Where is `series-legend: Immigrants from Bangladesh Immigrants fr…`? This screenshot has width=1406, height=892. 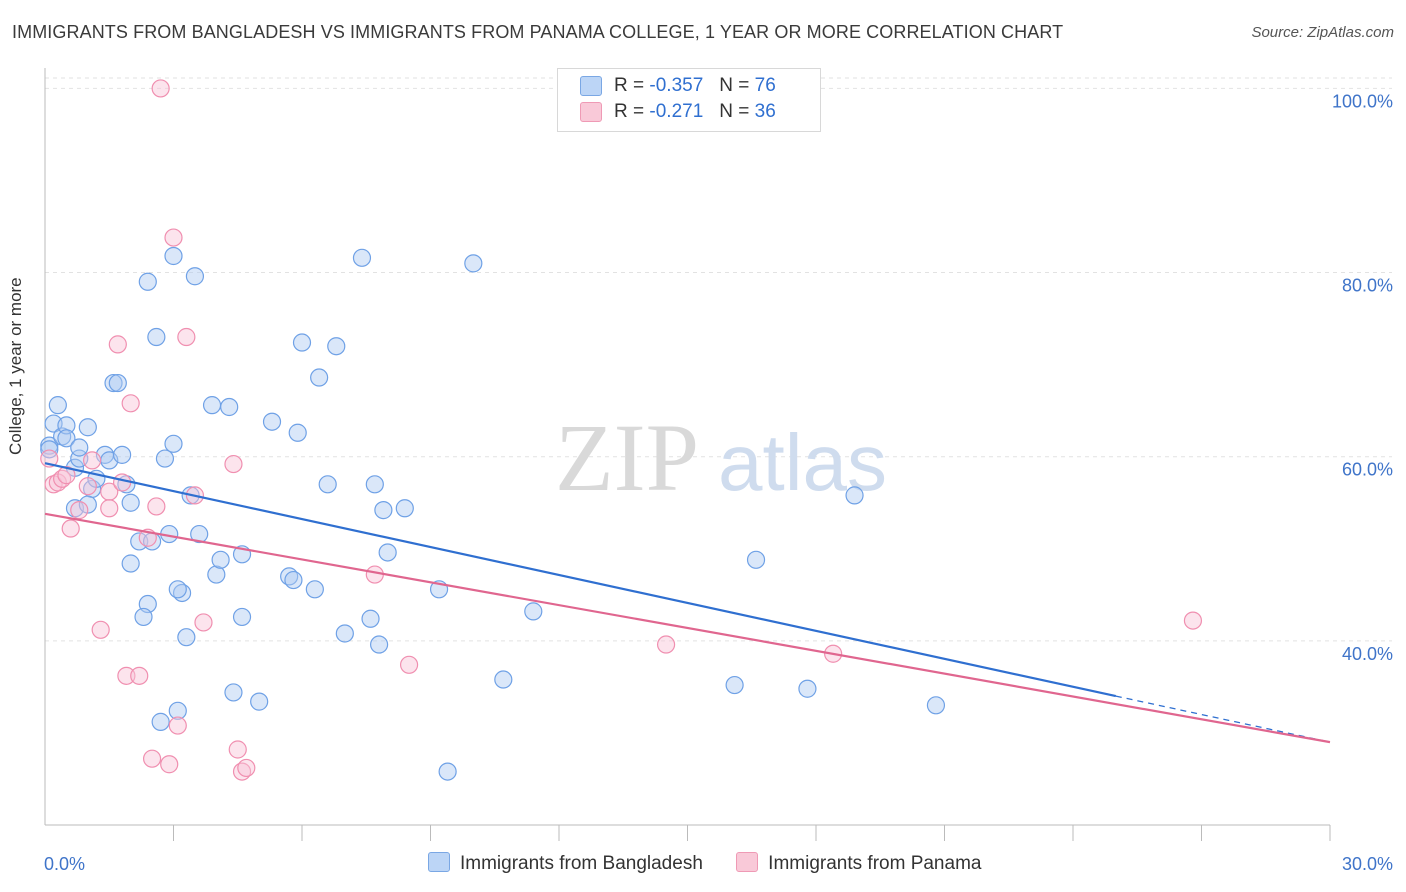 series-legend: Immigrants from Bangladesh Immigrants fr… is located at coordinates (718, 863).